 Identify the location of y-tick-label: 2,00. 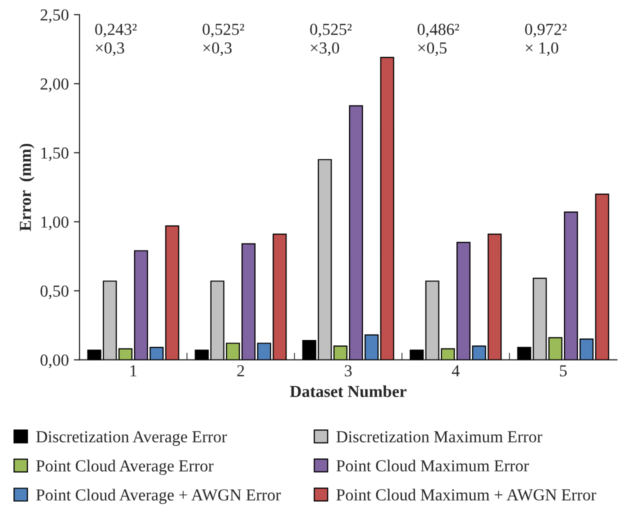
(54, 85).